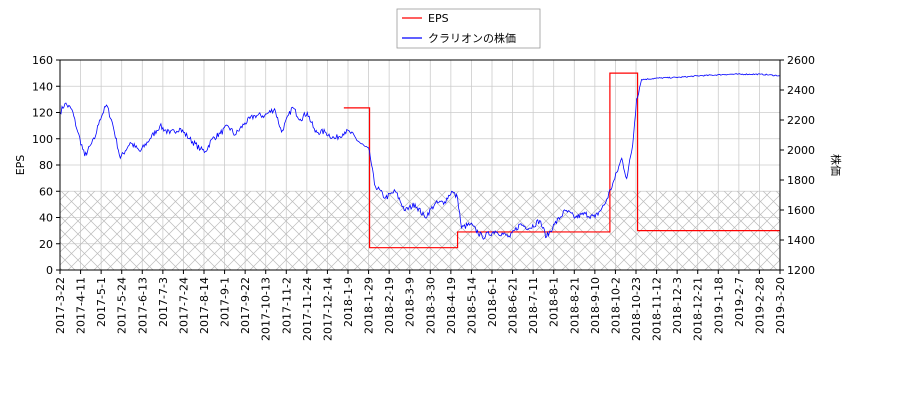  What do you see at coordinates (46, 218) in the screenshot?
I see `y-tick-label-left: 40` at bounding box center [46, 218].